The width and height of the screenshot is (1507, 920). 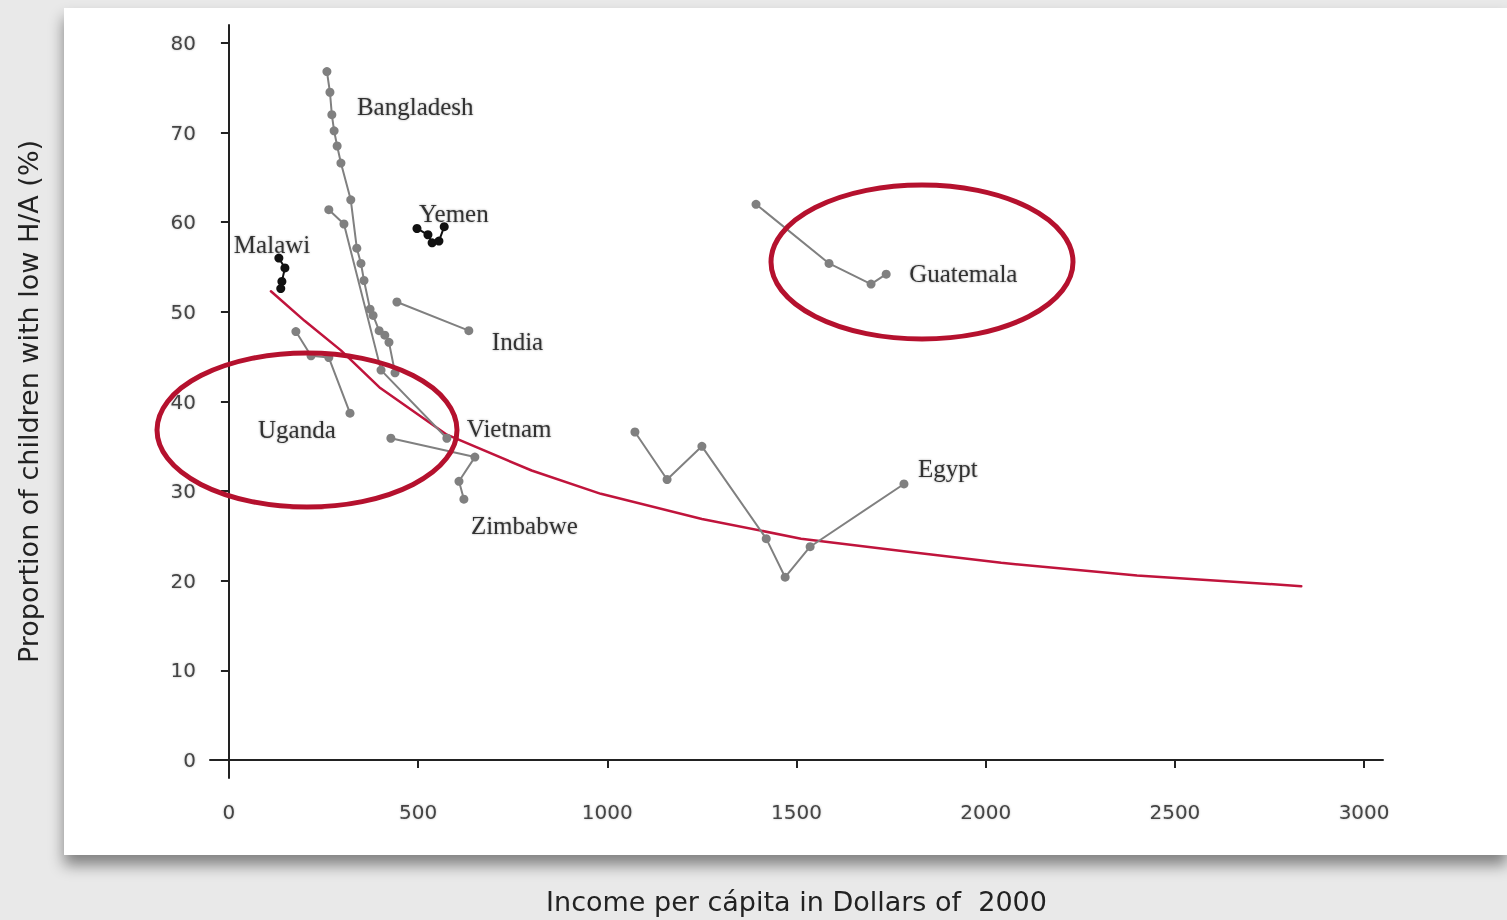 What do you see at coordinates (517, 342) in the screenshot?
I see `series-label: India` at bounding box center [517, 342].